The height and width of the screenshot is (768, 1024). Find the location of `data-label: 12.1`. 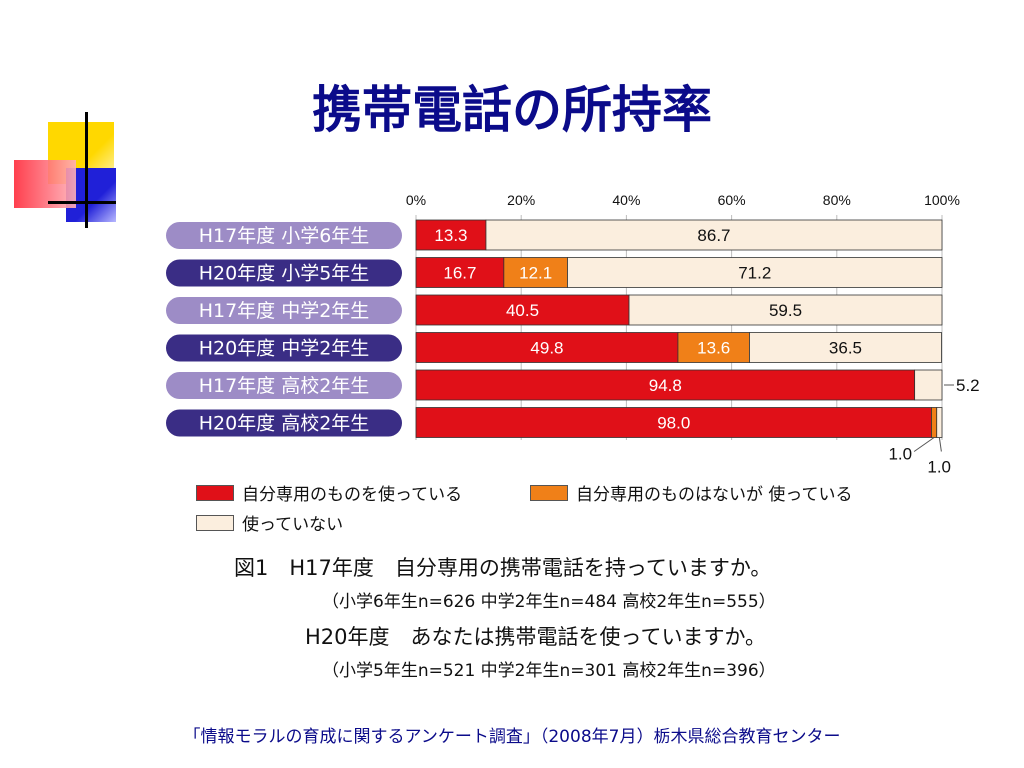

data-label: 12.1 is located at coordinates (535, 273).